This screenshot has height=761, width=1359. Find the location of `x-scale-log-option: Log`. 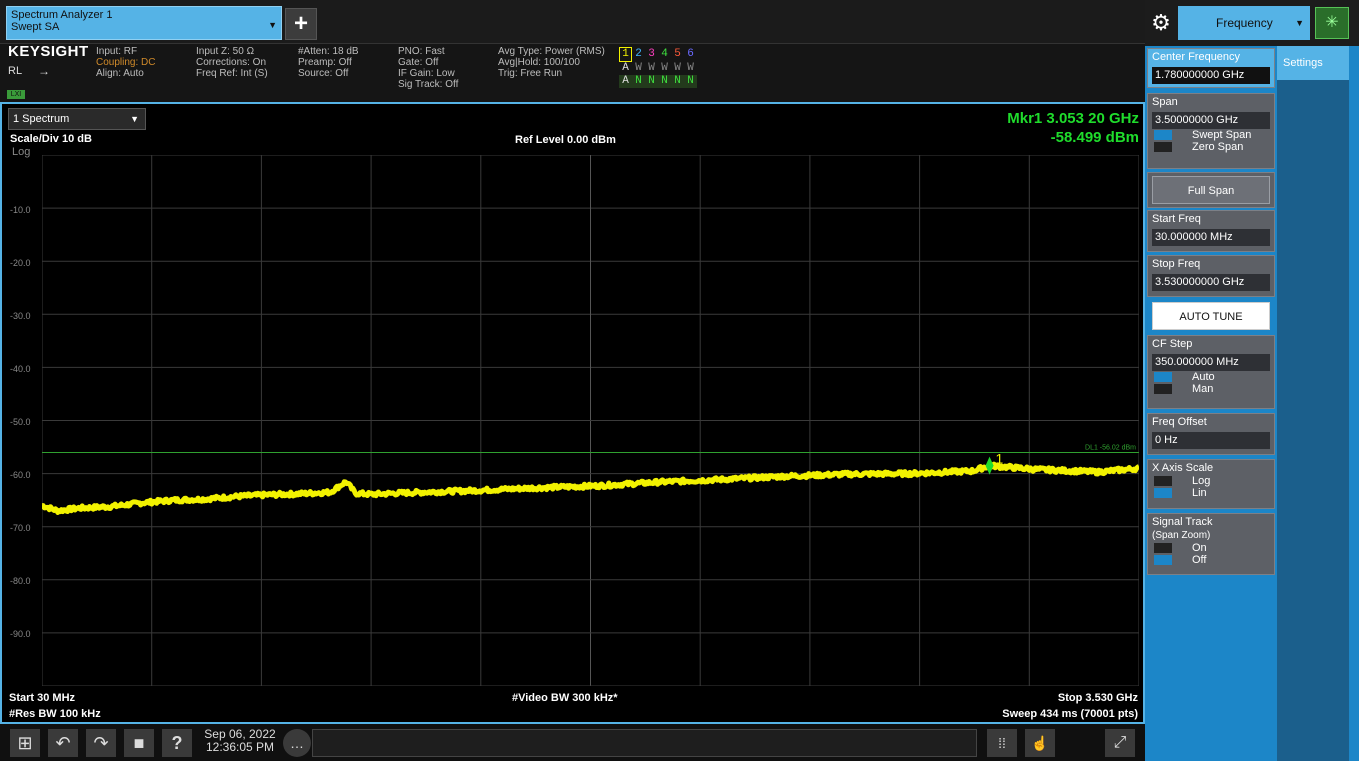

x-scale-log-option: Log is located at coordinates (1211, 481).